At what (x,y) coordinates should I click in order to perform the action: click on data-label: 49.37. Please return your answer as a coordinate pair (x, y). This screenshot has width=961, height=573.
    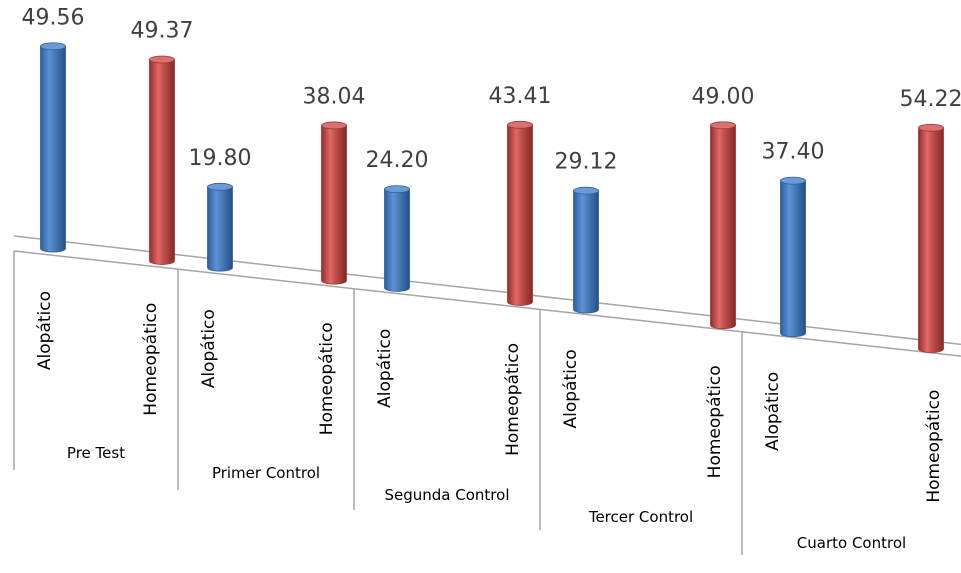
    Looking at the image, I should click on (162, 31).